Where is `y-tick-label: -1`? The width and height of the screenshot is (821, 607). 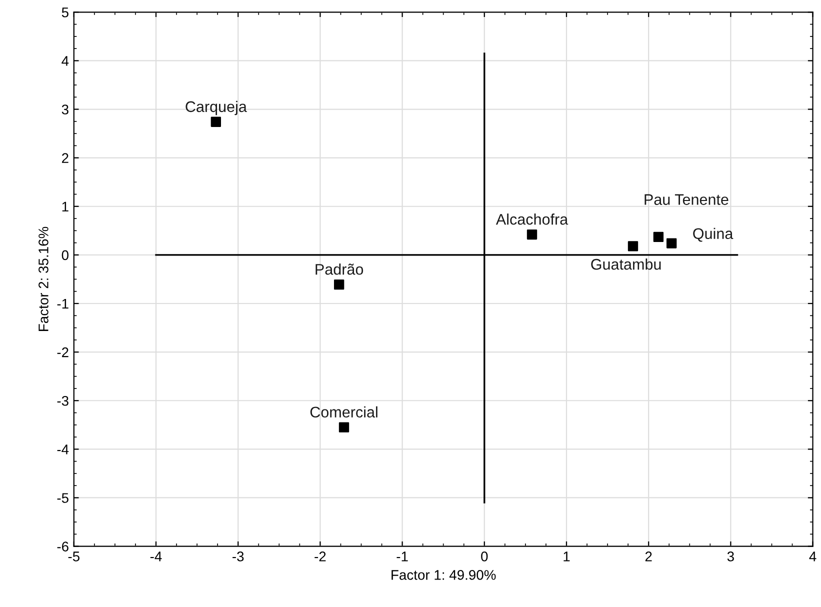 y-tick-label: -1 is located at coordinates (62, 303).